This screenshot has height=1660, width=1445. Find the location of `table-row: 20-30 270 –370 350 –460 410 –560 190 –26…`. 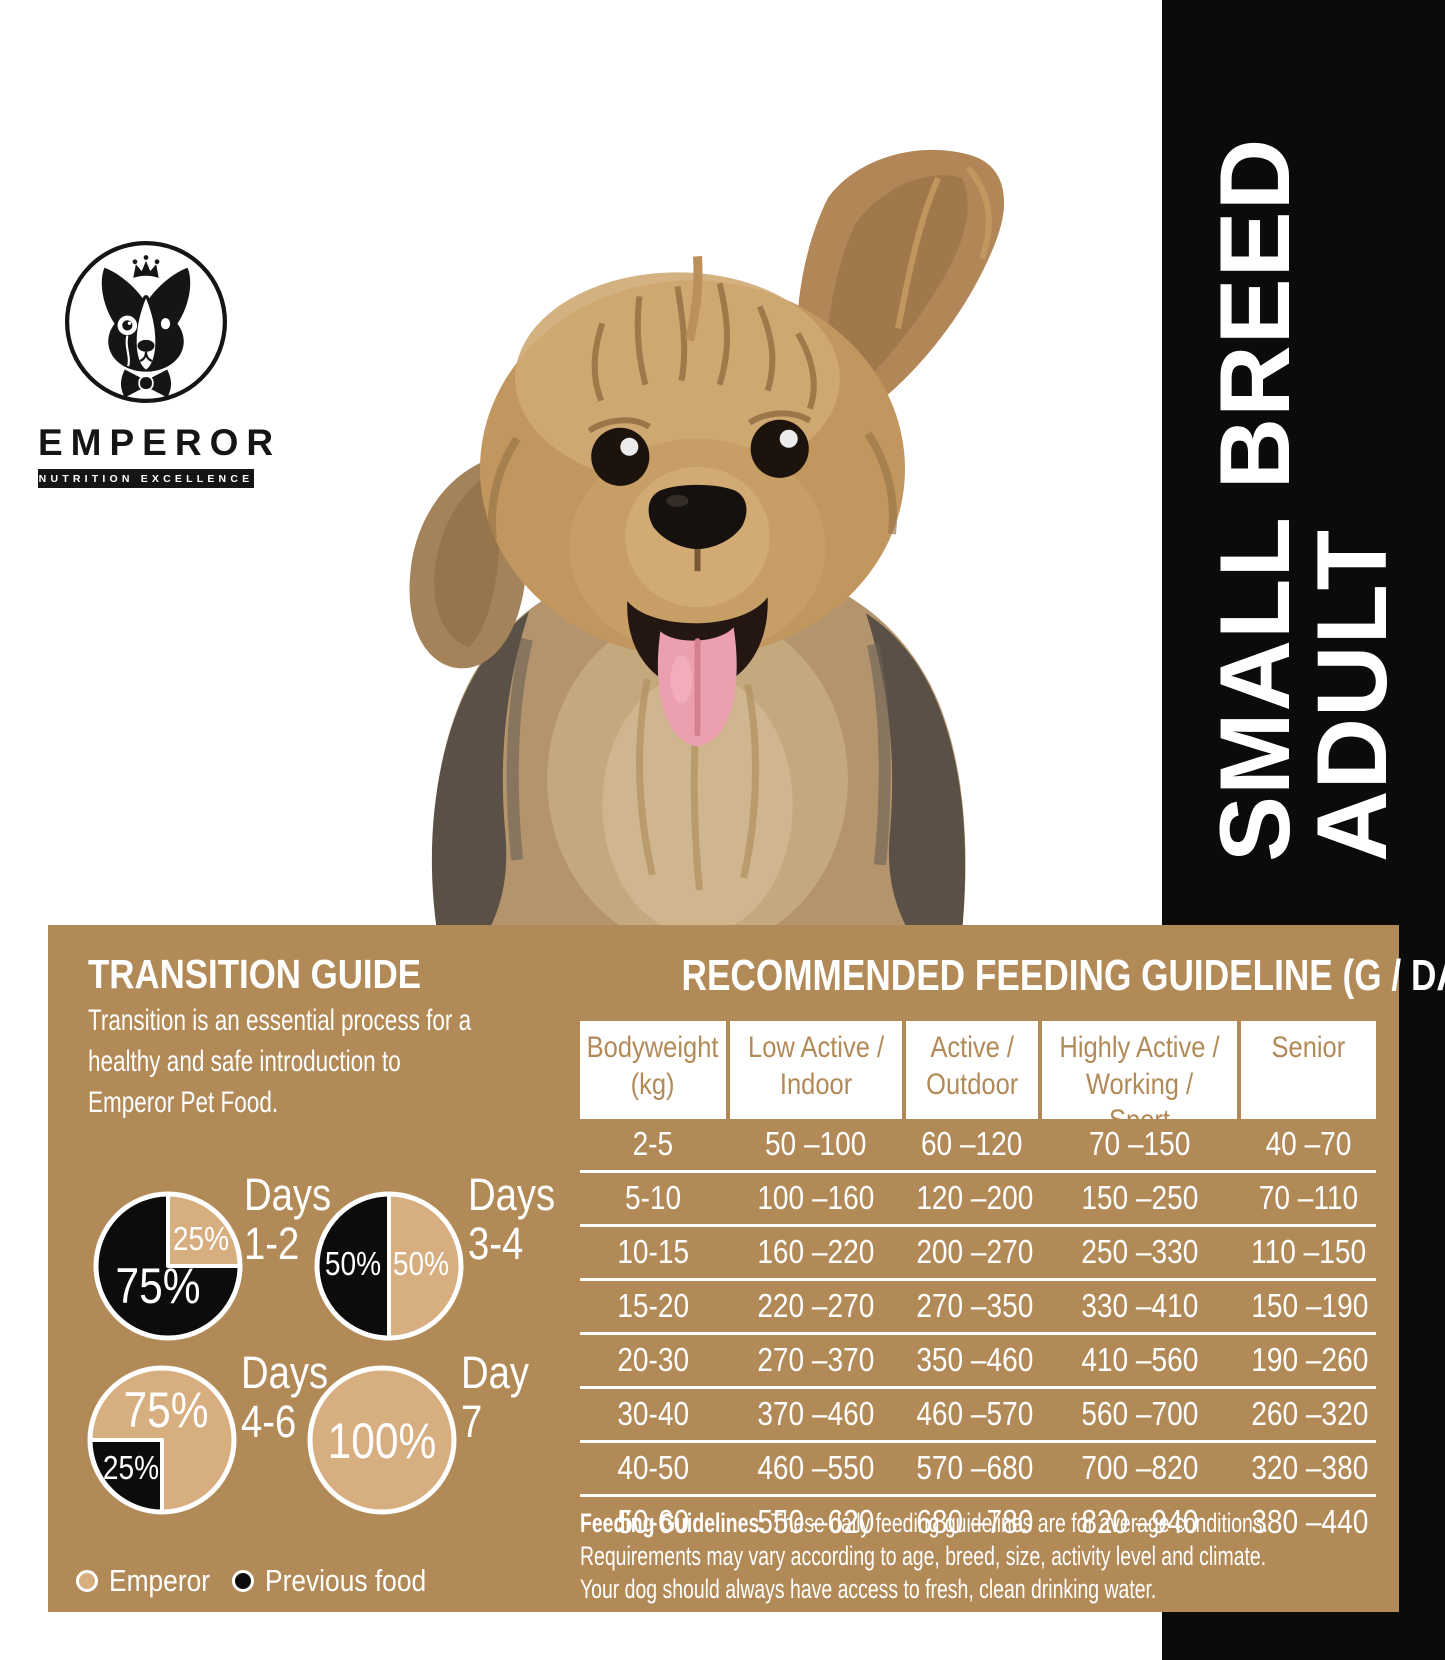

table-row: 20-30 270 –370 350 –460 410 –560 190 –26… is located at coordinates (978, 1362).